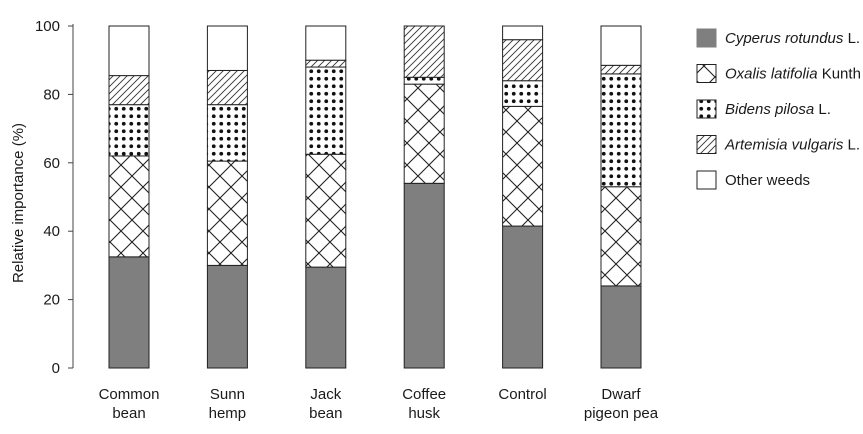 The width and height of the screenshot is (863, 434). What do you see at coordinates (227, 394) in the screenshot?
I see `x-tick-label-line: Sunn` at bounding box center [227, 394].